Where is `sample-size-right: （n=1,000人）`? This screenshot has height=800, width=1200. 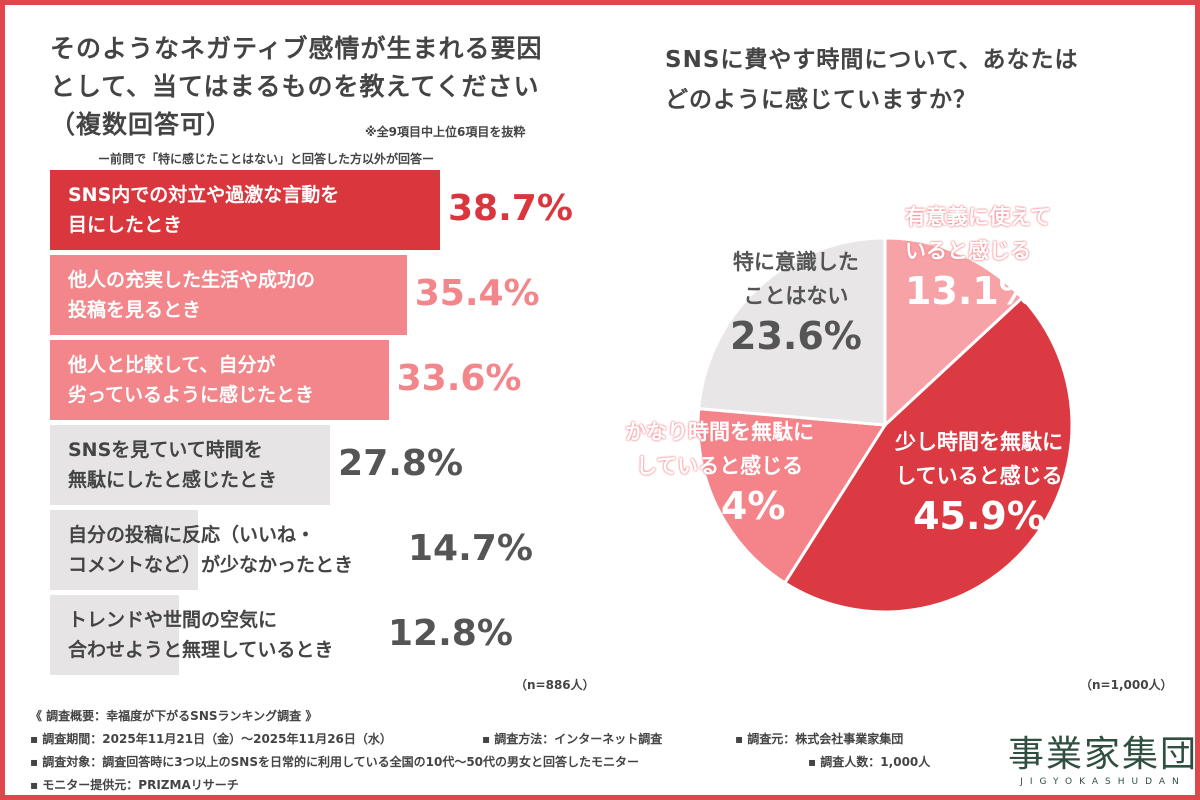 sample-size-right: （n=1,000人） is located at coordinates (1126, 685).